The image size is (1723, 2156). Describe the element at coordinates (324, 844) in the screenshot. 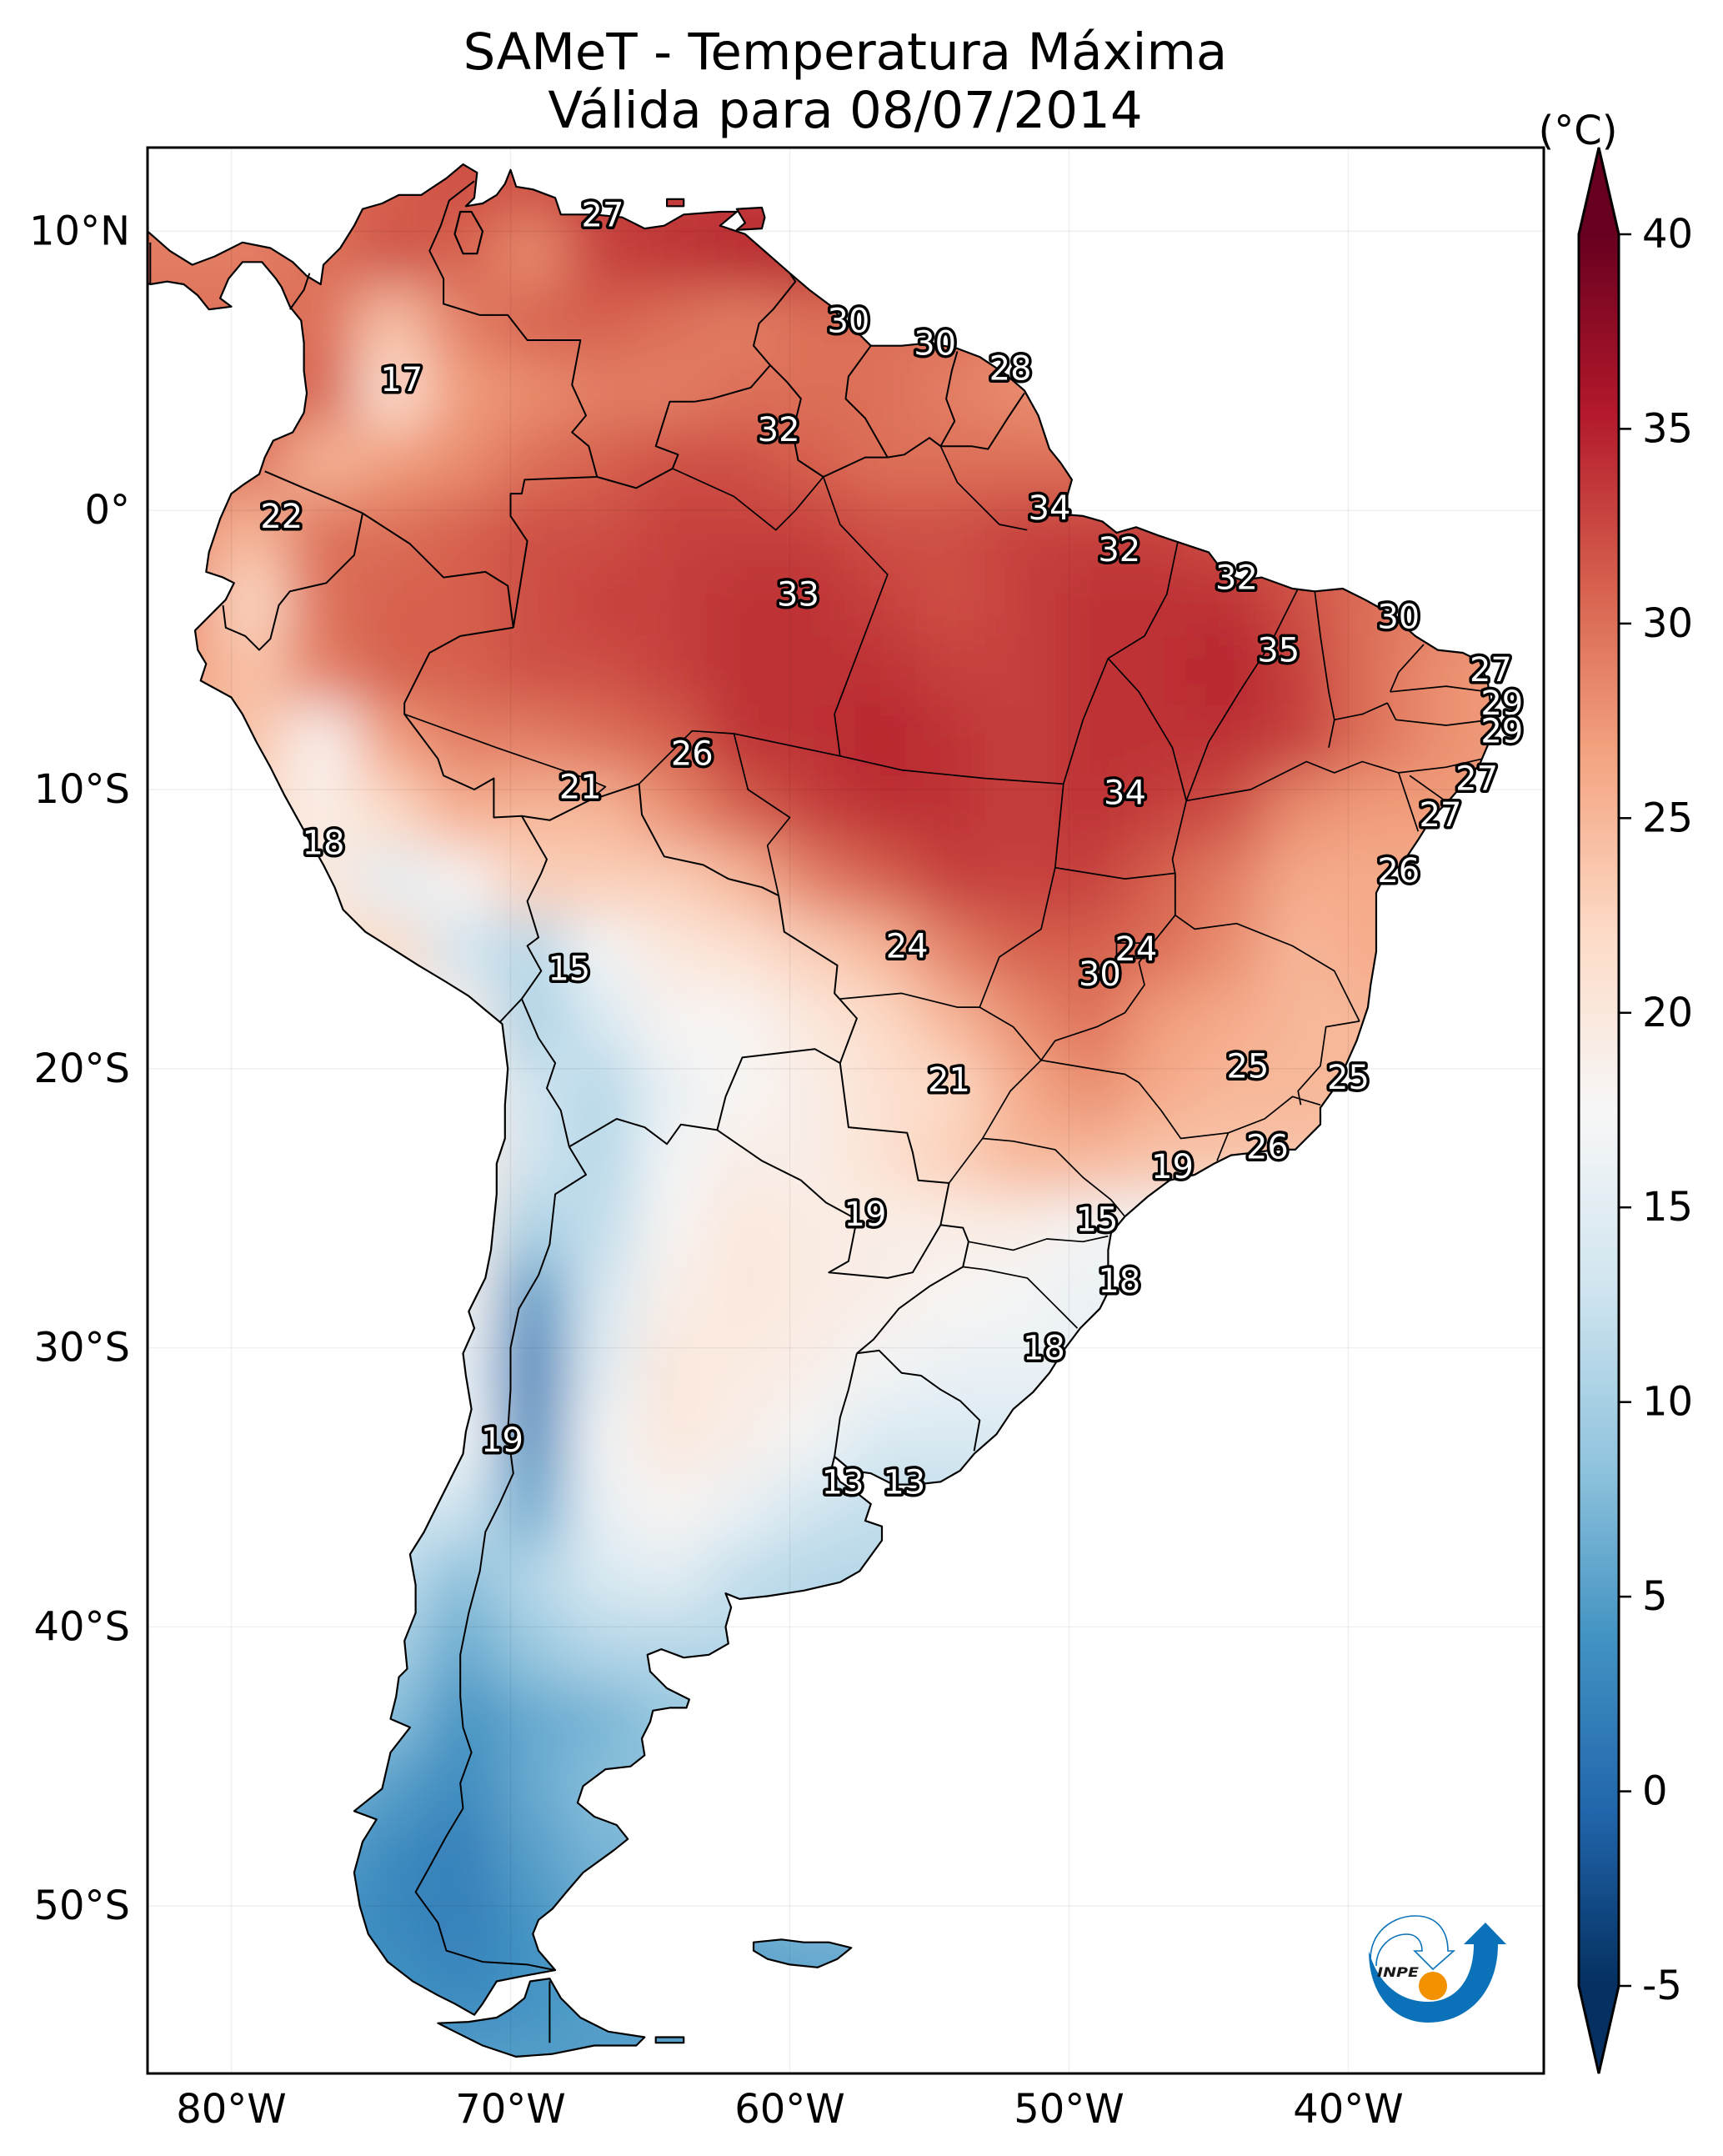

I see `station-label: 18` at that location.